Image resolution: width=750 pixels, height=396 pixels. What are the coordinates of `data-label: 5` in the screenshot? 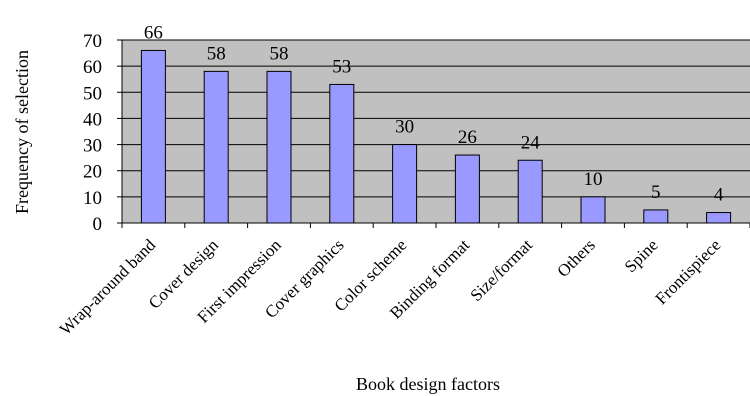 It's located at (656, 192).